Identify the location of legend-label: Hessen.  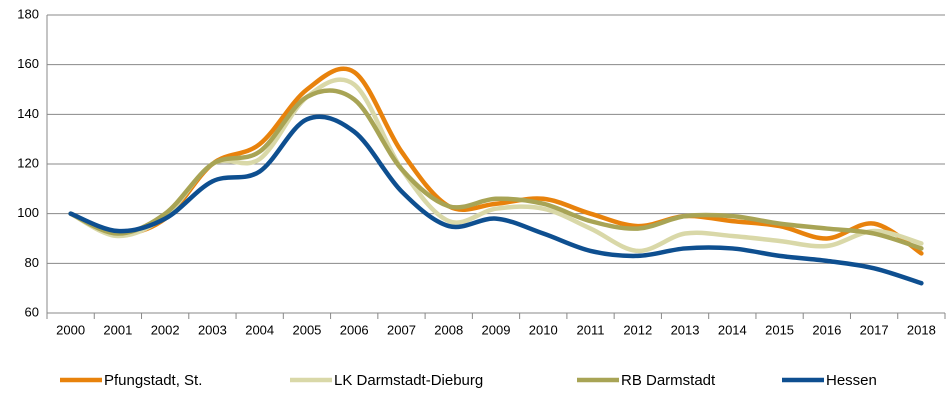
(851, 380).